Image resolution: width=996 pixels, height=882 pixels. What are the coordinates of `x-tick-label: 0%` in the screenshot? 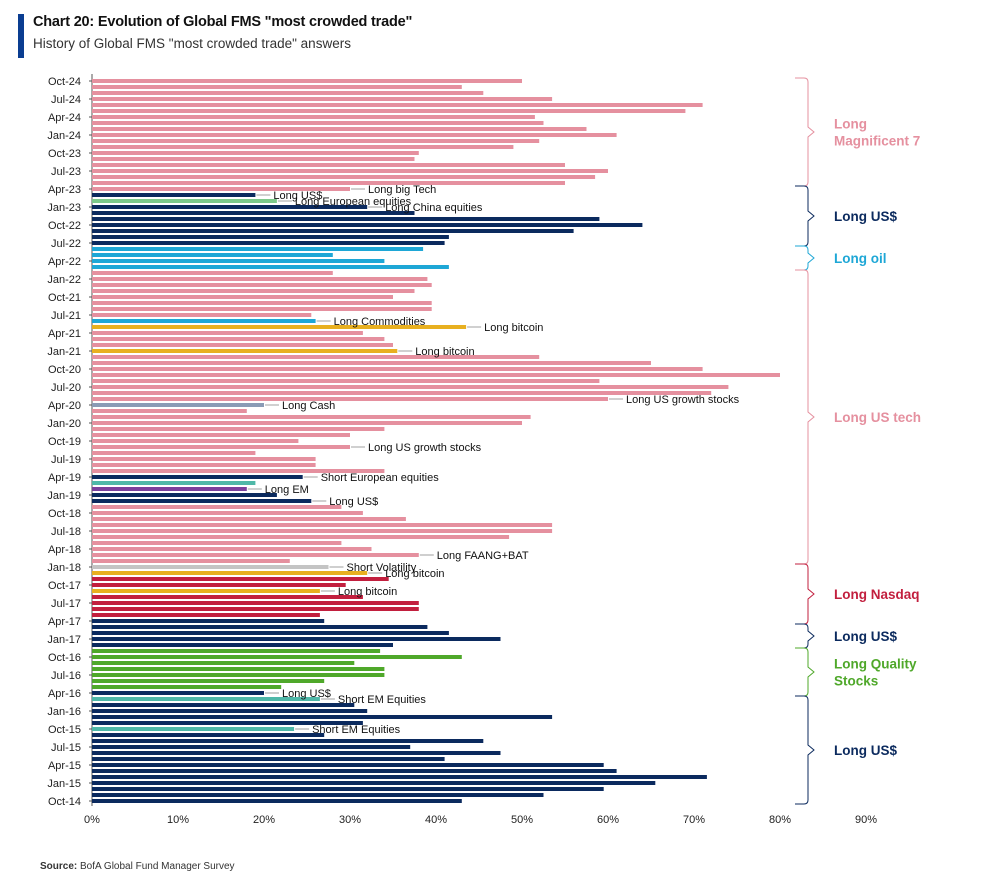 It's located at (92, 820).